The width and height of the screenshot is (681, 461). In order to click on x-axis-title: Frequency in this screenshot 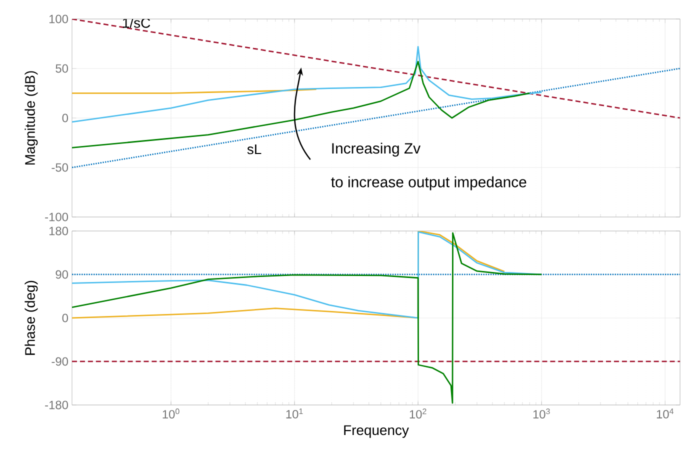, I will do `click(376, 431)`.